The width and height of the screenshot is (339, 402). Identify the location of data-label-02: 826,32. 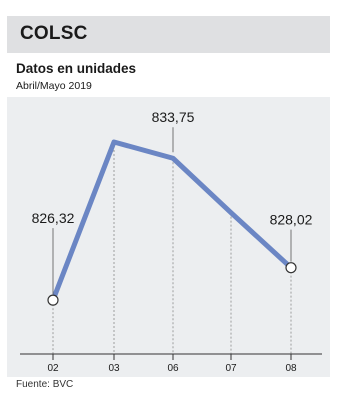
(53, 218).